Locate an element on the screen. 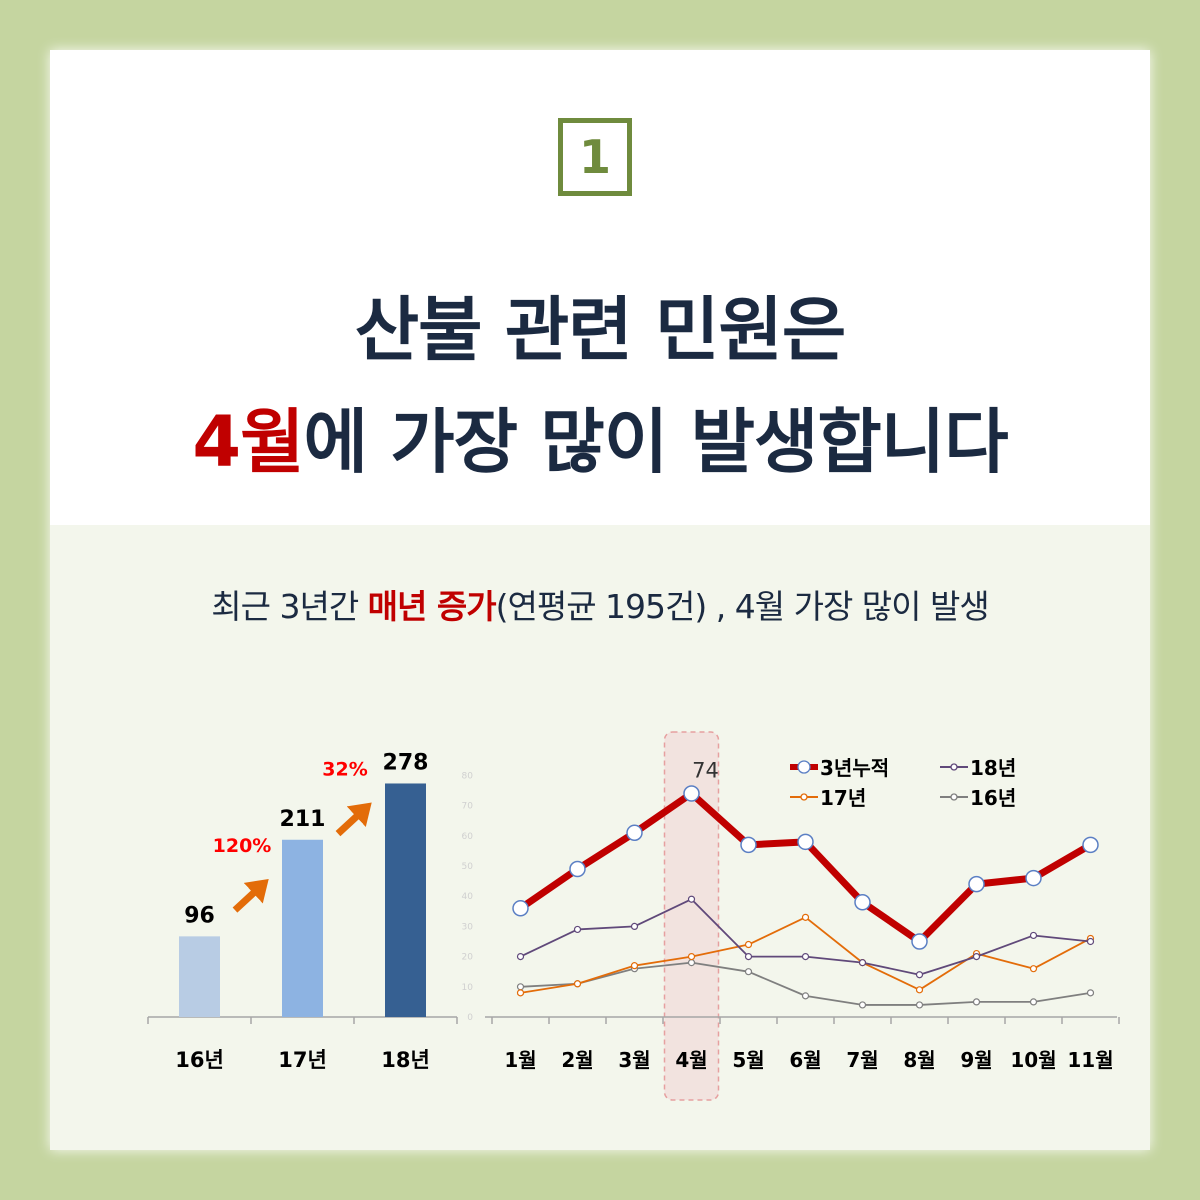  legend-label: 18년 is located at coordinates (993, 768).